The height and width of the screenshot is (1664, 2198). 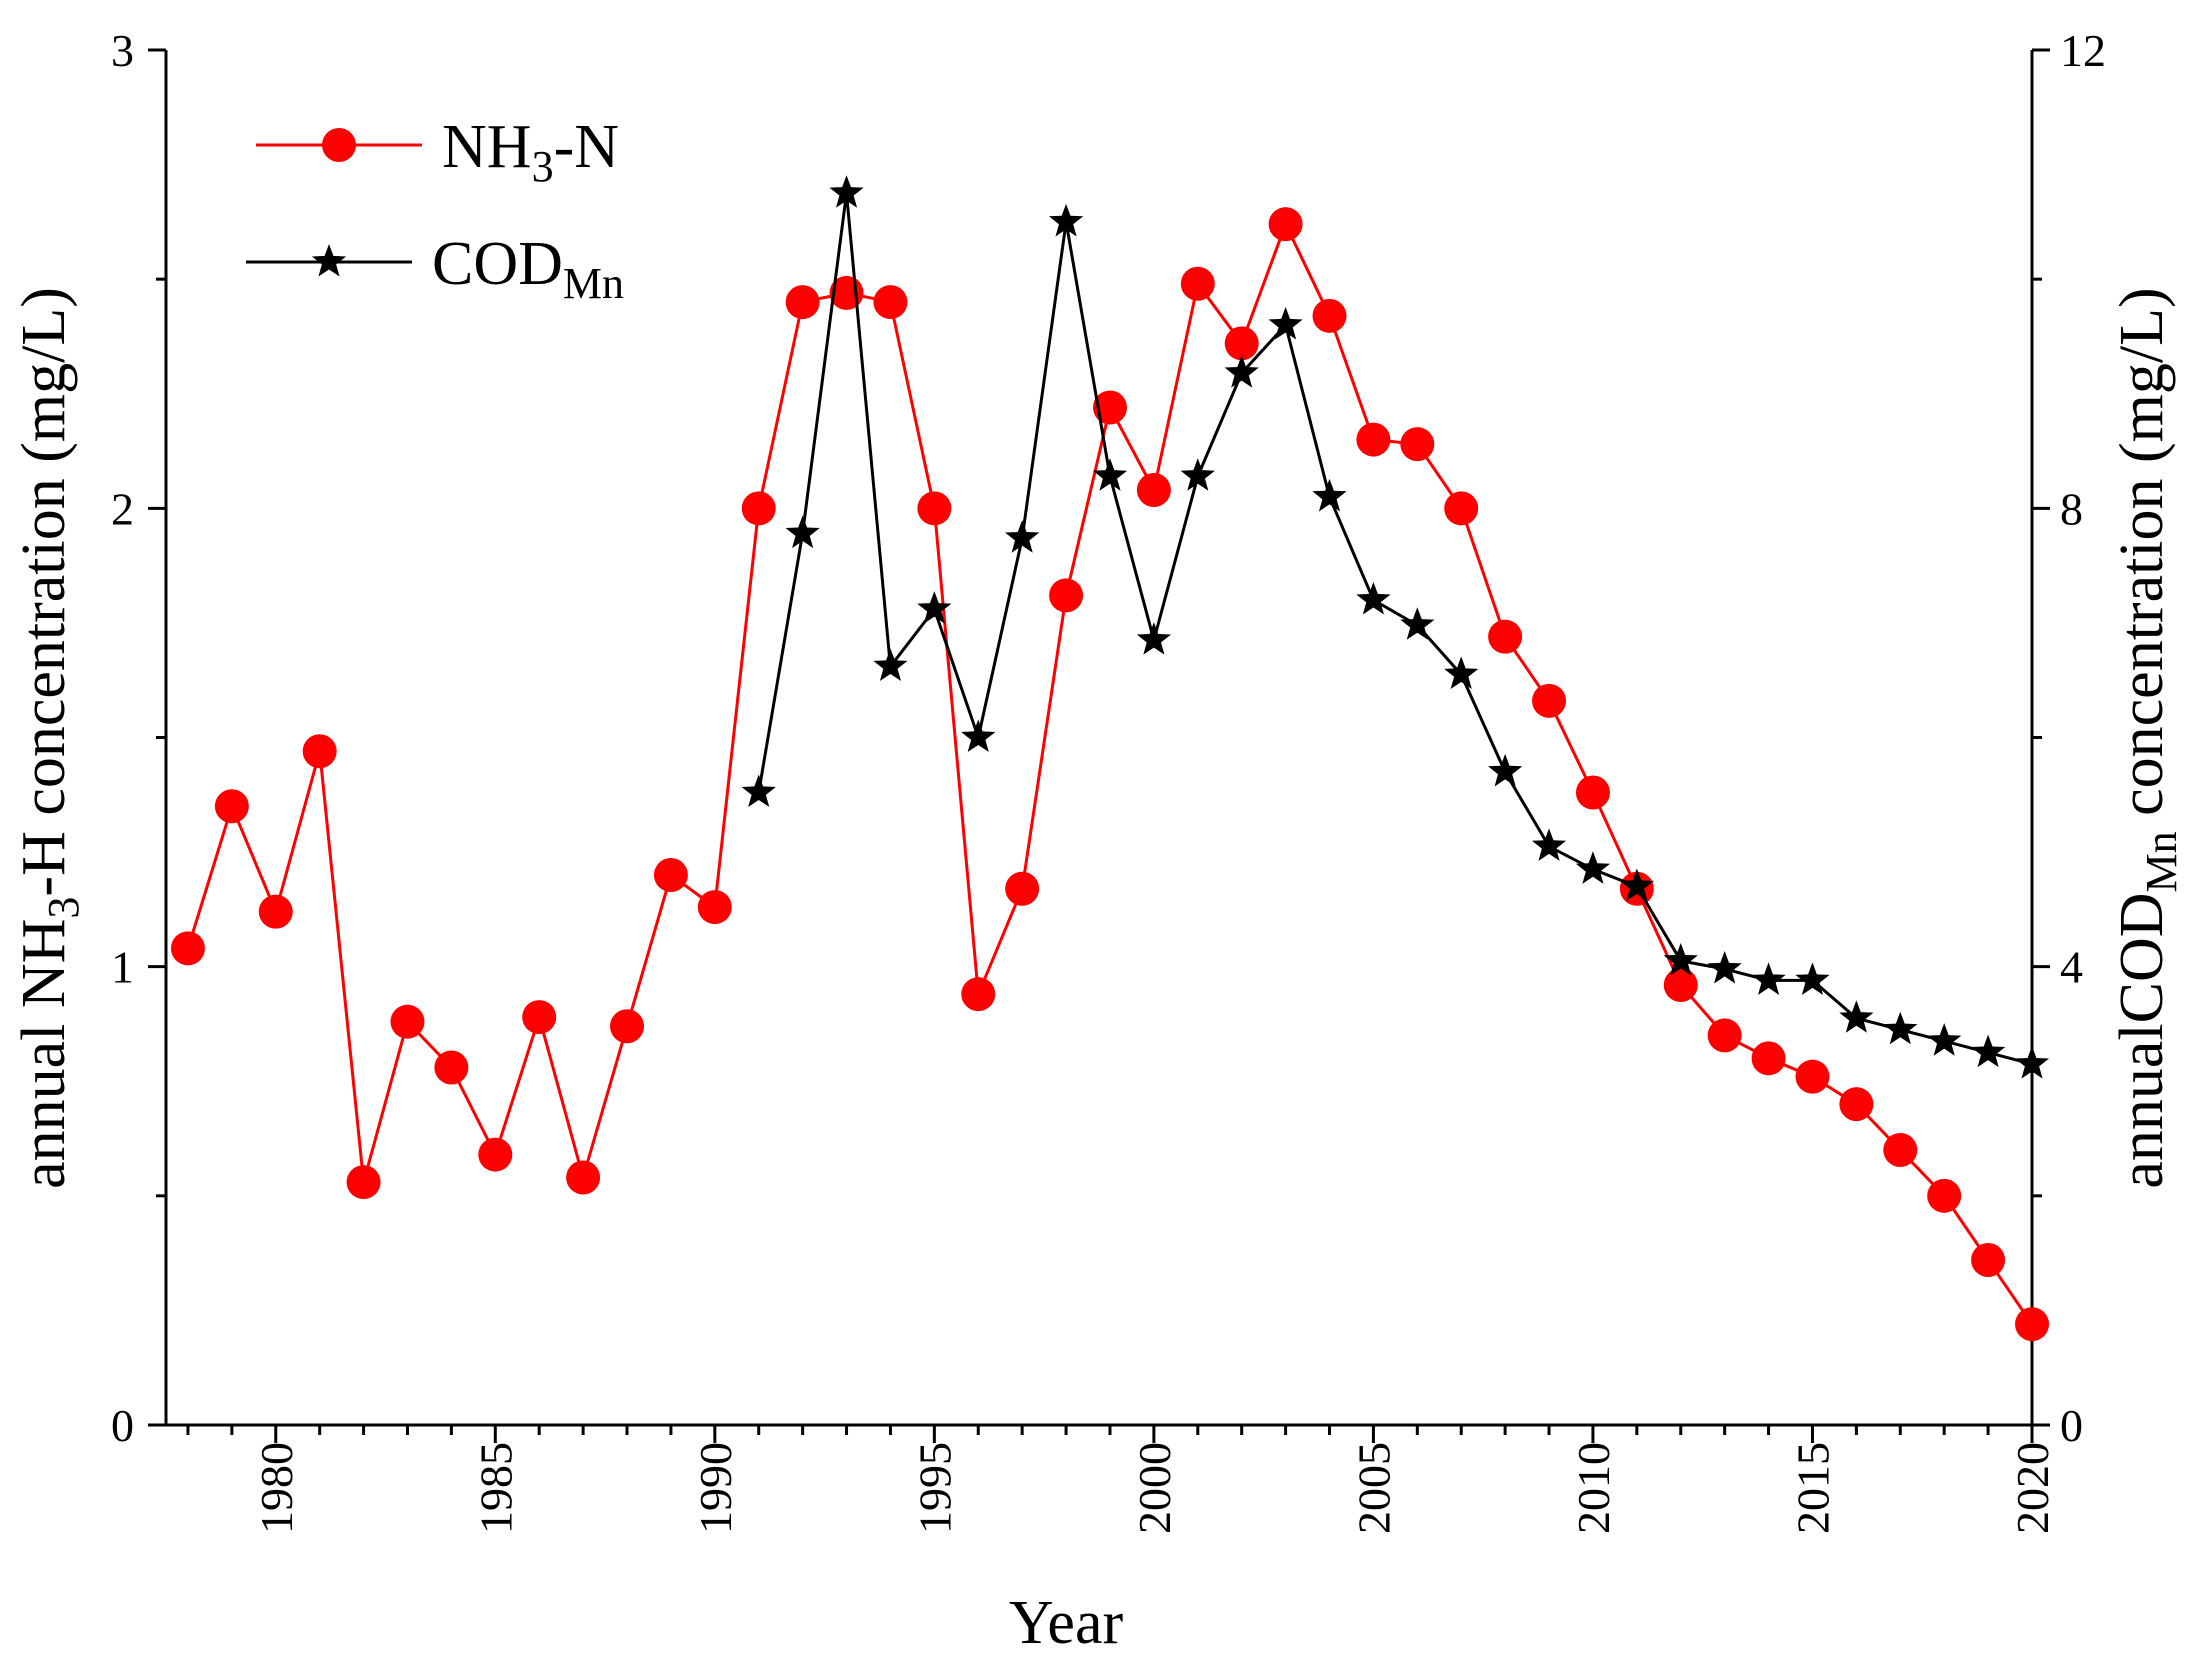 What do you see at coordinates (122, 508) in the screenshot?
I see `y-left-tick-label: 2` at bounding box center [122, 508].